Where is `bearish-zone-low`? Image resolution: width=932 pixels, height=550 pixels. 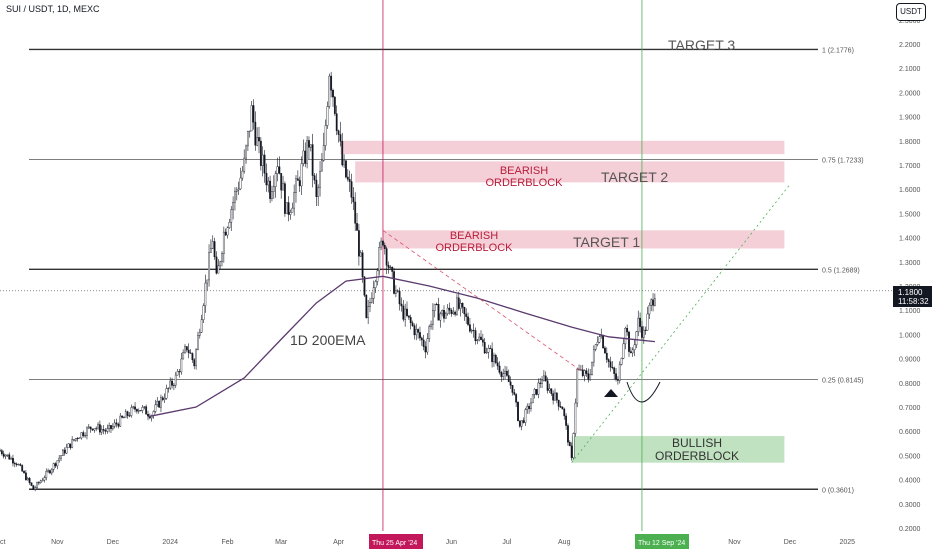 bearish-zone-low is located at coordinates (583, 239).